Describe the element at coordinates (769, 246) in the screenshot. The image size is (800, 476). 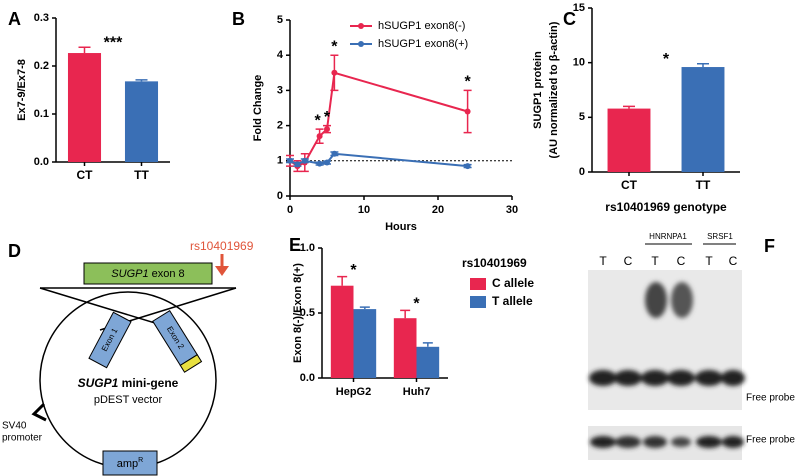
I see `panel-letter: F` at that location.